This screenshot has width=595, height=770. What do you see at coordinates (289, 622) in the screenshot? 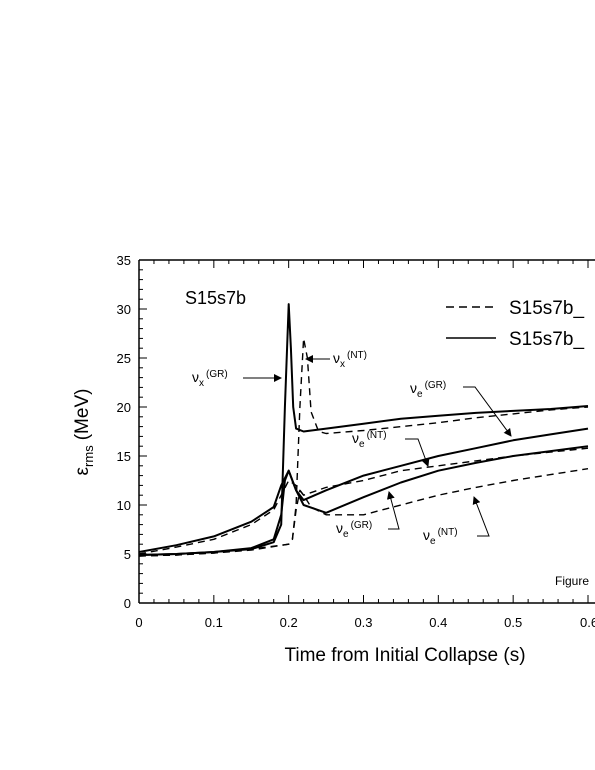
I see `x-tick-label: 0.2` at bounding box center [289, 622].